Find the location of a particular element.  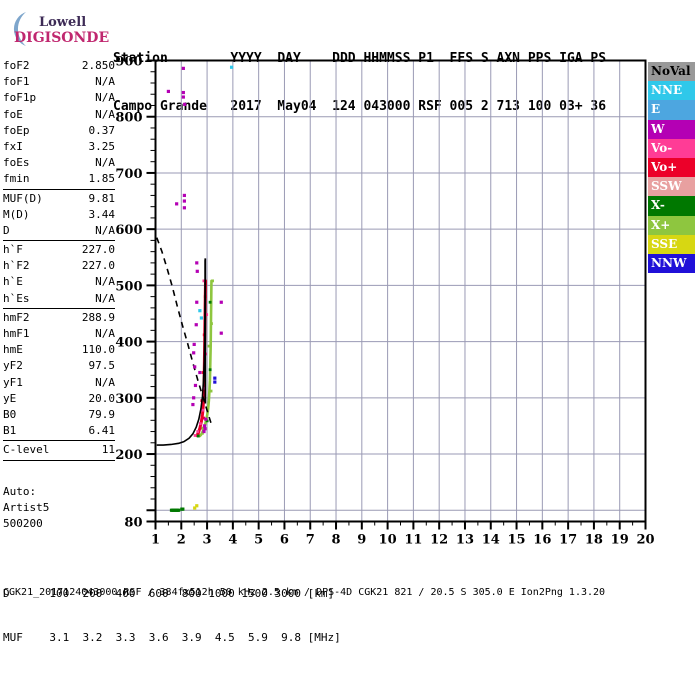

param-row: h`E N/A is located at coordinates (59, 282).